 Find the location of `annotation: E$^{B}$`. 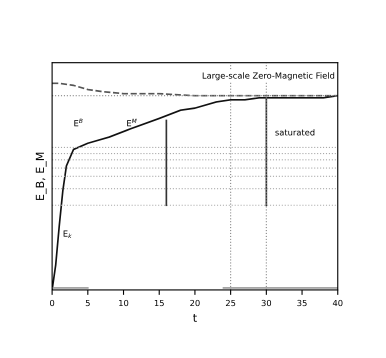

annotation: E$^{B}$ is located at coordinates (78, 122).